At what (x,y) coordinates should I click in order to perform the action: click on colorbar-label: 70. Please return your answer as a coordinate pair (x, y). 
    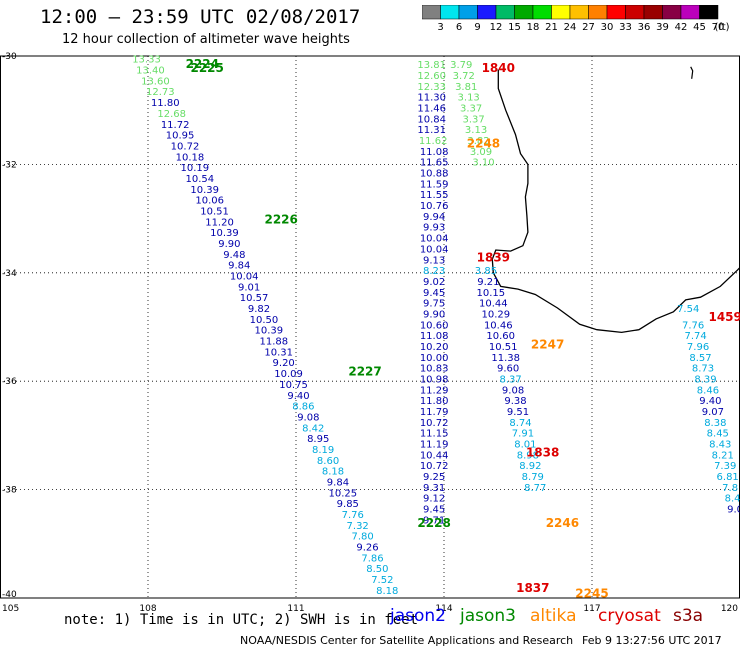
    Looking at the image, I should click on (718, 27).